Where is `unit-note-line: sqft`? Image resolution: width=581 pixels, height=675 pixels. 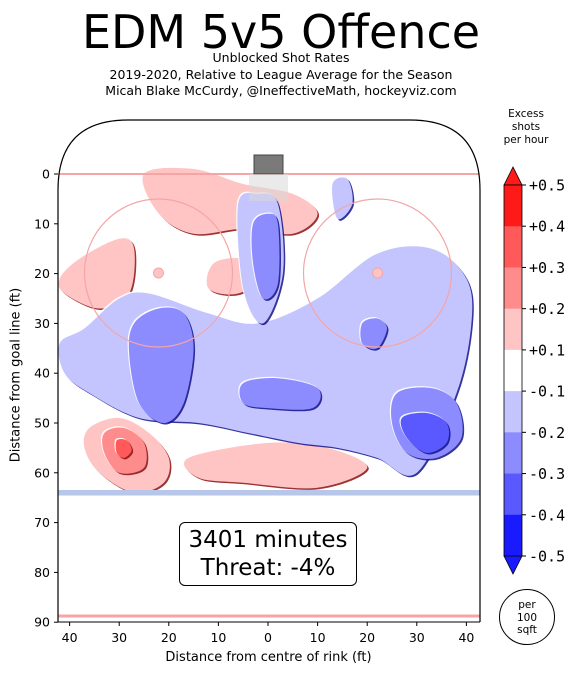
unit-note-line: sqft is located at coordinates (527, 630).